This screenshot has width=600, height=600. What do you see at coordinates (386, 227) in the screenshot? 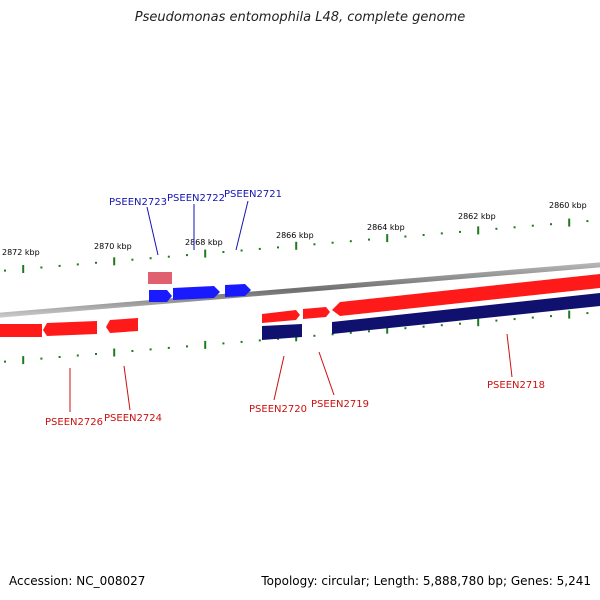
I see `scale-label-2864: 2864 kbp` at bounding box center [386, 227].